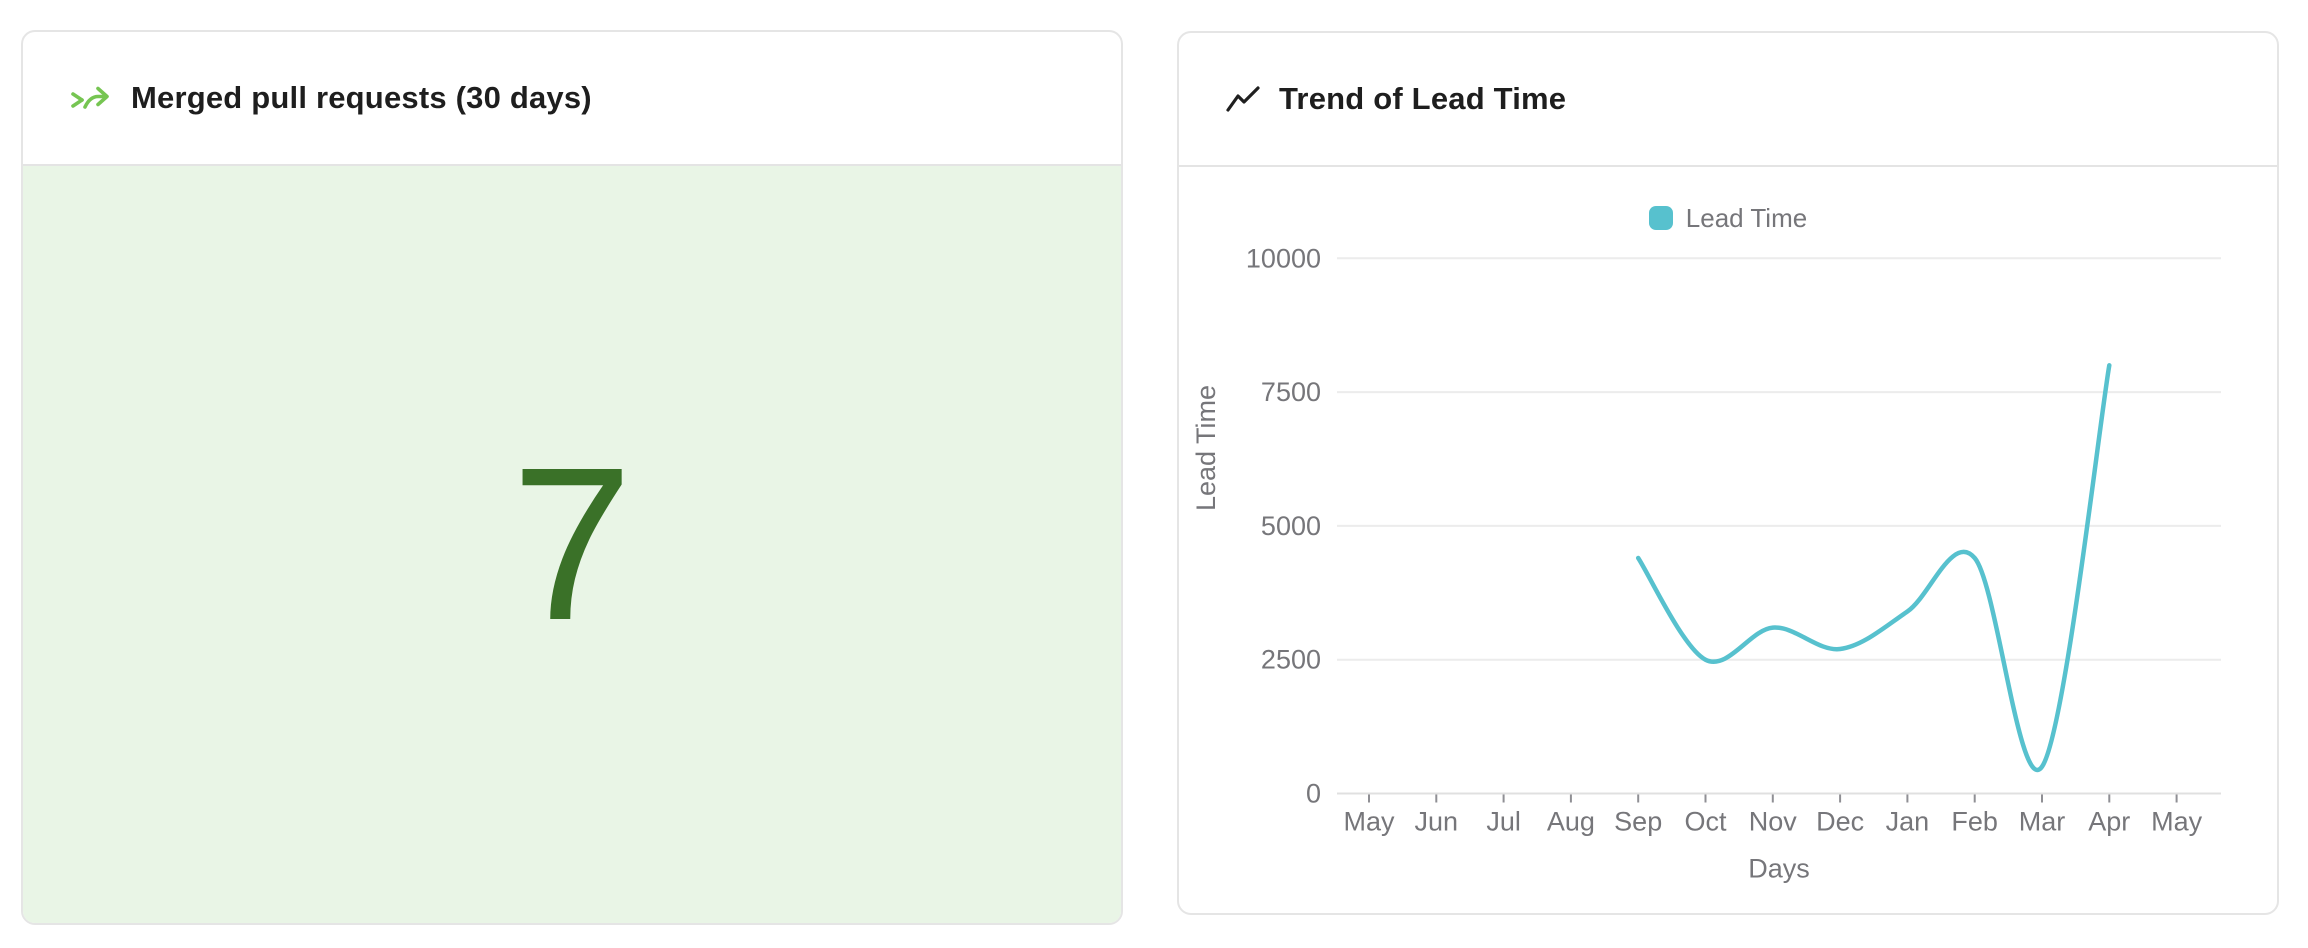 The image size is (2308, 948). What do you see at coordinates (1660, 218) in the screenshot?
I see `legend-swatch` at bounding box center [1660, 218].